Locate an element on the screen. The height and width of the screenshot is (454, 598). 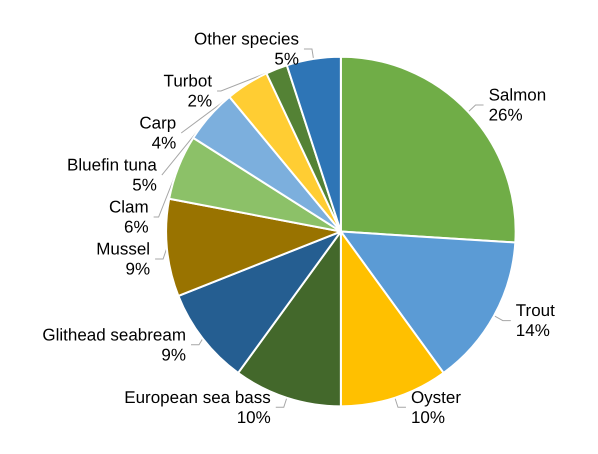
data-label: 14% is located at coordinates (533, 330).